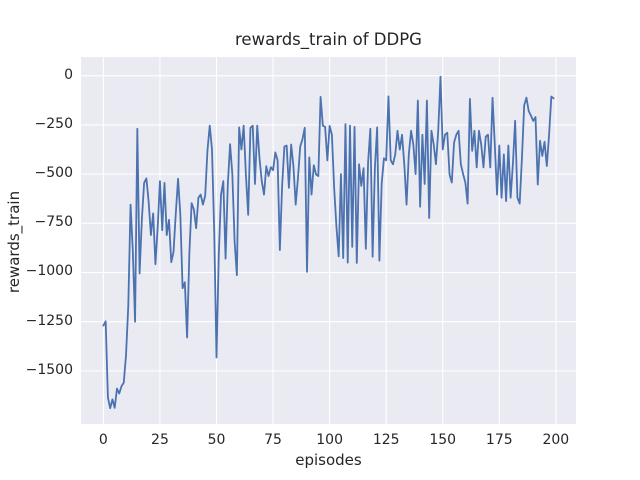 This screenshot has height=480, width=640. I want to click on y-tick-label: −750, so click(53, 222).